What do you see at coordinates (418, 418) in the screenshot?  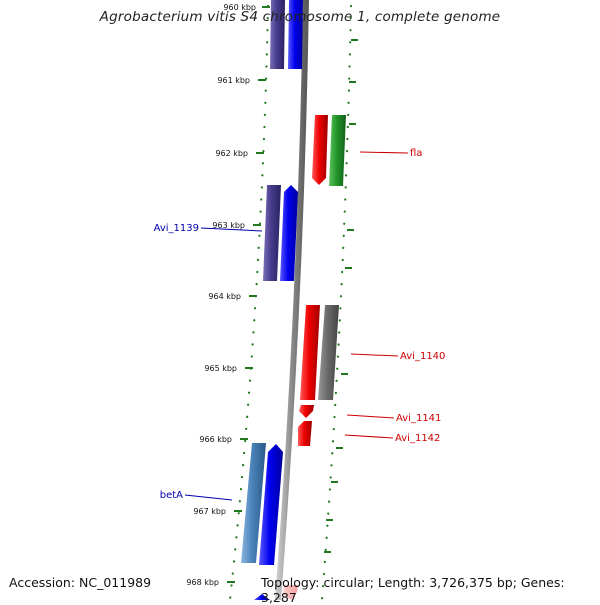 I see `gene-label-avi-1141: Avi_1141` at bounding box center [418, 418].